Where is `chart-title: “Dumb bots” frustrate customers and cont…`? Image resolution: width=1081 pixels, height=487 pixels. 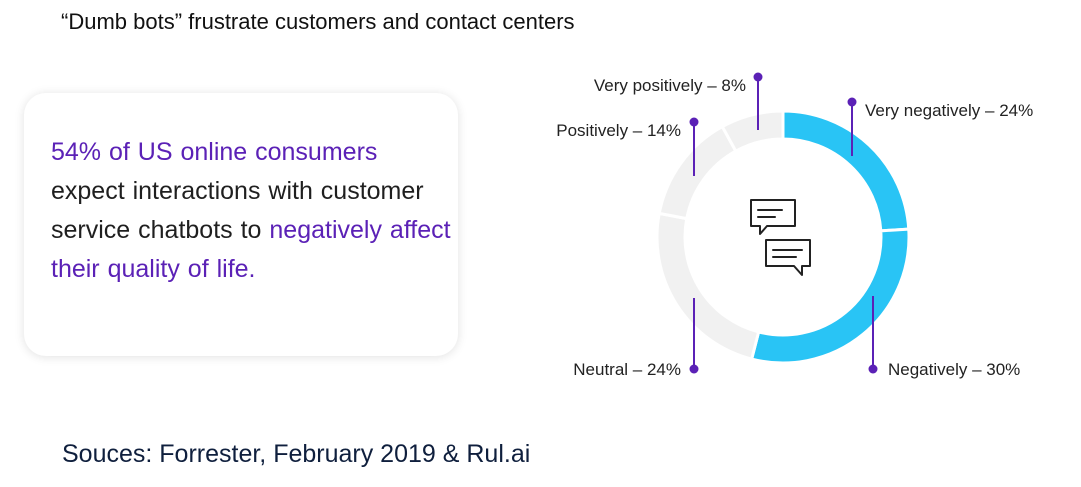 chart-title: “Dumb bots” frustrate customers and cont… is located at coordinates (318, 21).